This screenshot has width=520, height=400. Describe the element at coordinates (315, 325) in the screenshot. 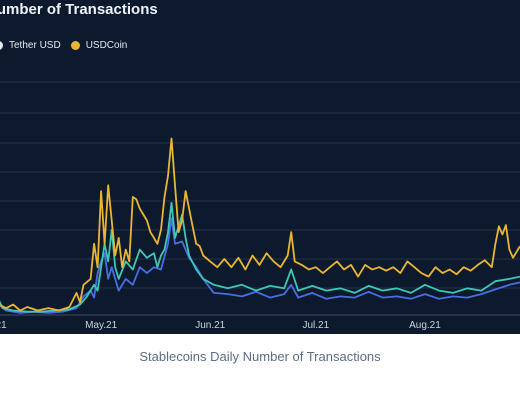

I see `x-tick-label-3: Jul.21` at that location.